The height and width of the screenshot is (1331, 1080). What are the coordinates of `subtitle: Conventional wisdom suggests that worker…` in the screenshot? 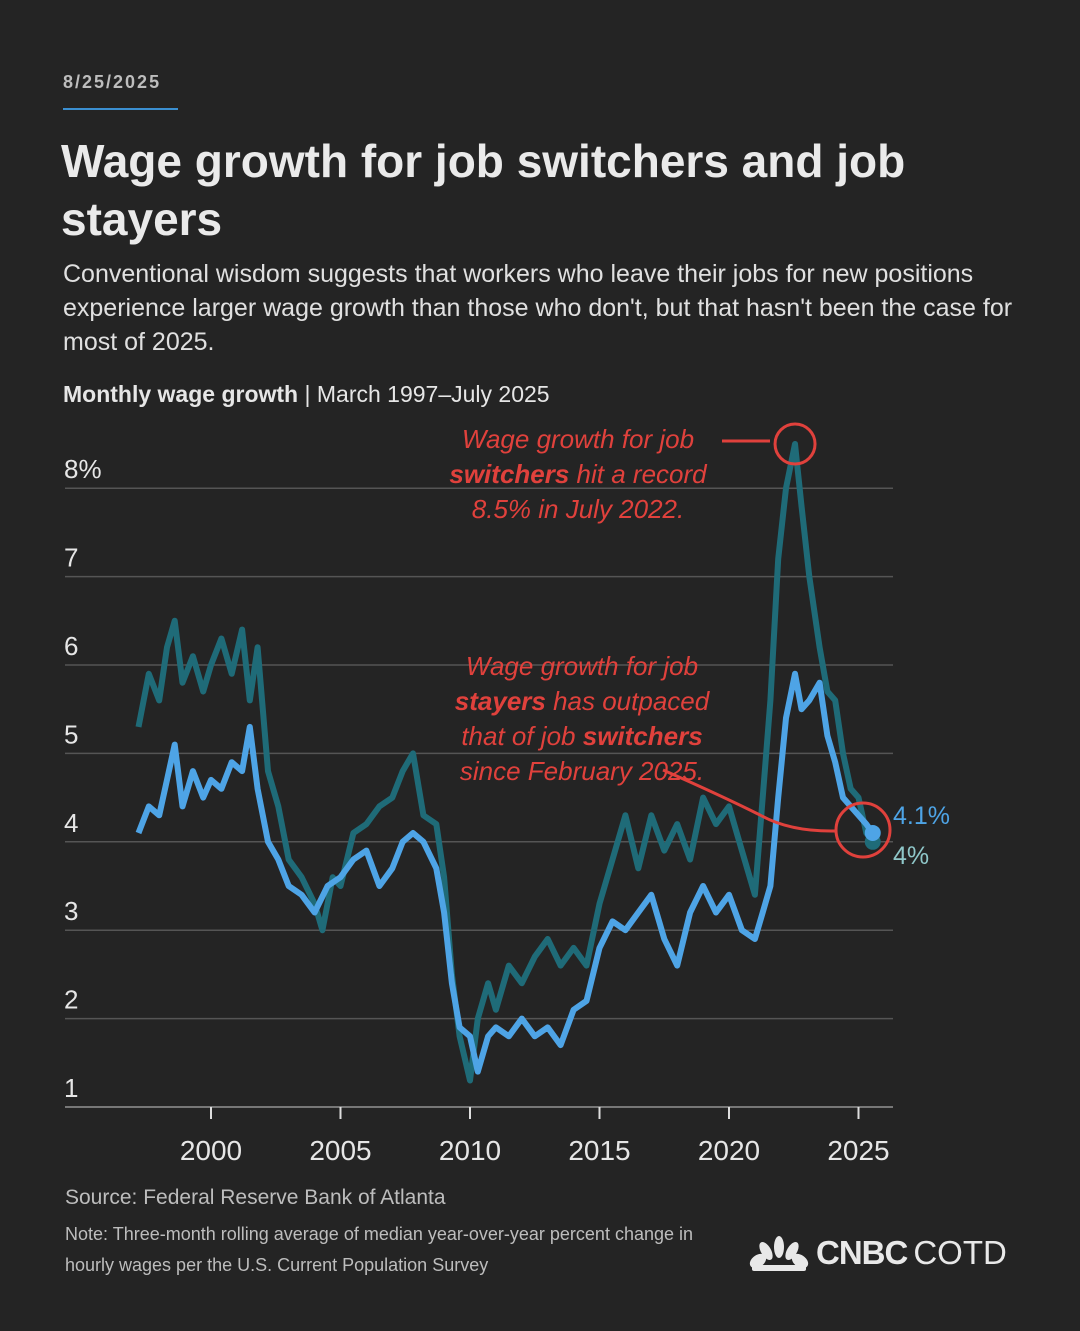 It's located at (538, 308).